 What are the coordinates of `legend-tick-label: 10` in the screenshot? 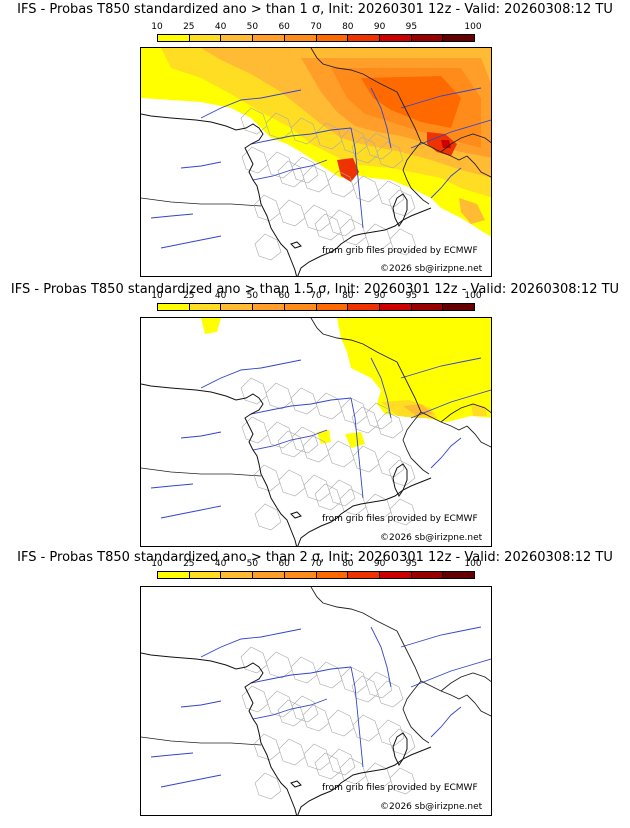 It's located at (157, 27).